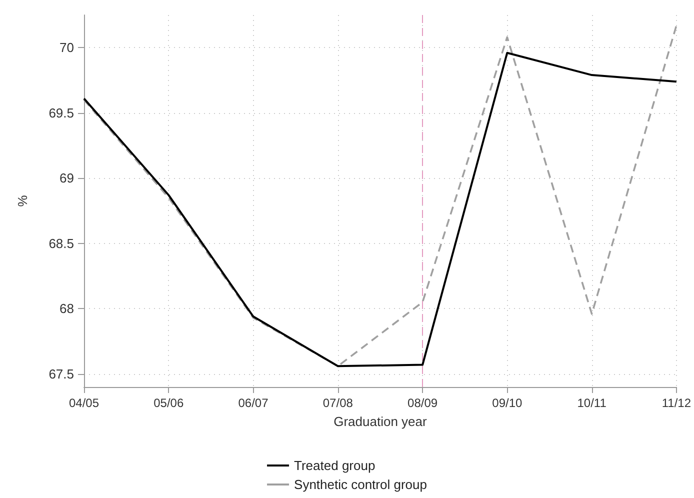 The height and width of the screenshot is (498, 694). I want to click on y-tick-label: 69.5, so click(61, 112).